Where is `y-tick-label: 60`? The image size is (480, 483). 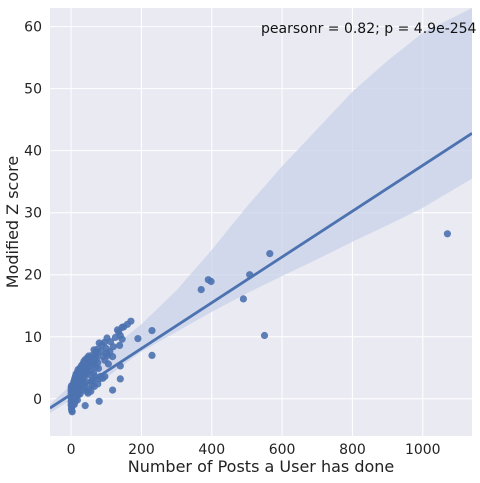 y-tick-label: 60 is located at coordinates (33, 28).